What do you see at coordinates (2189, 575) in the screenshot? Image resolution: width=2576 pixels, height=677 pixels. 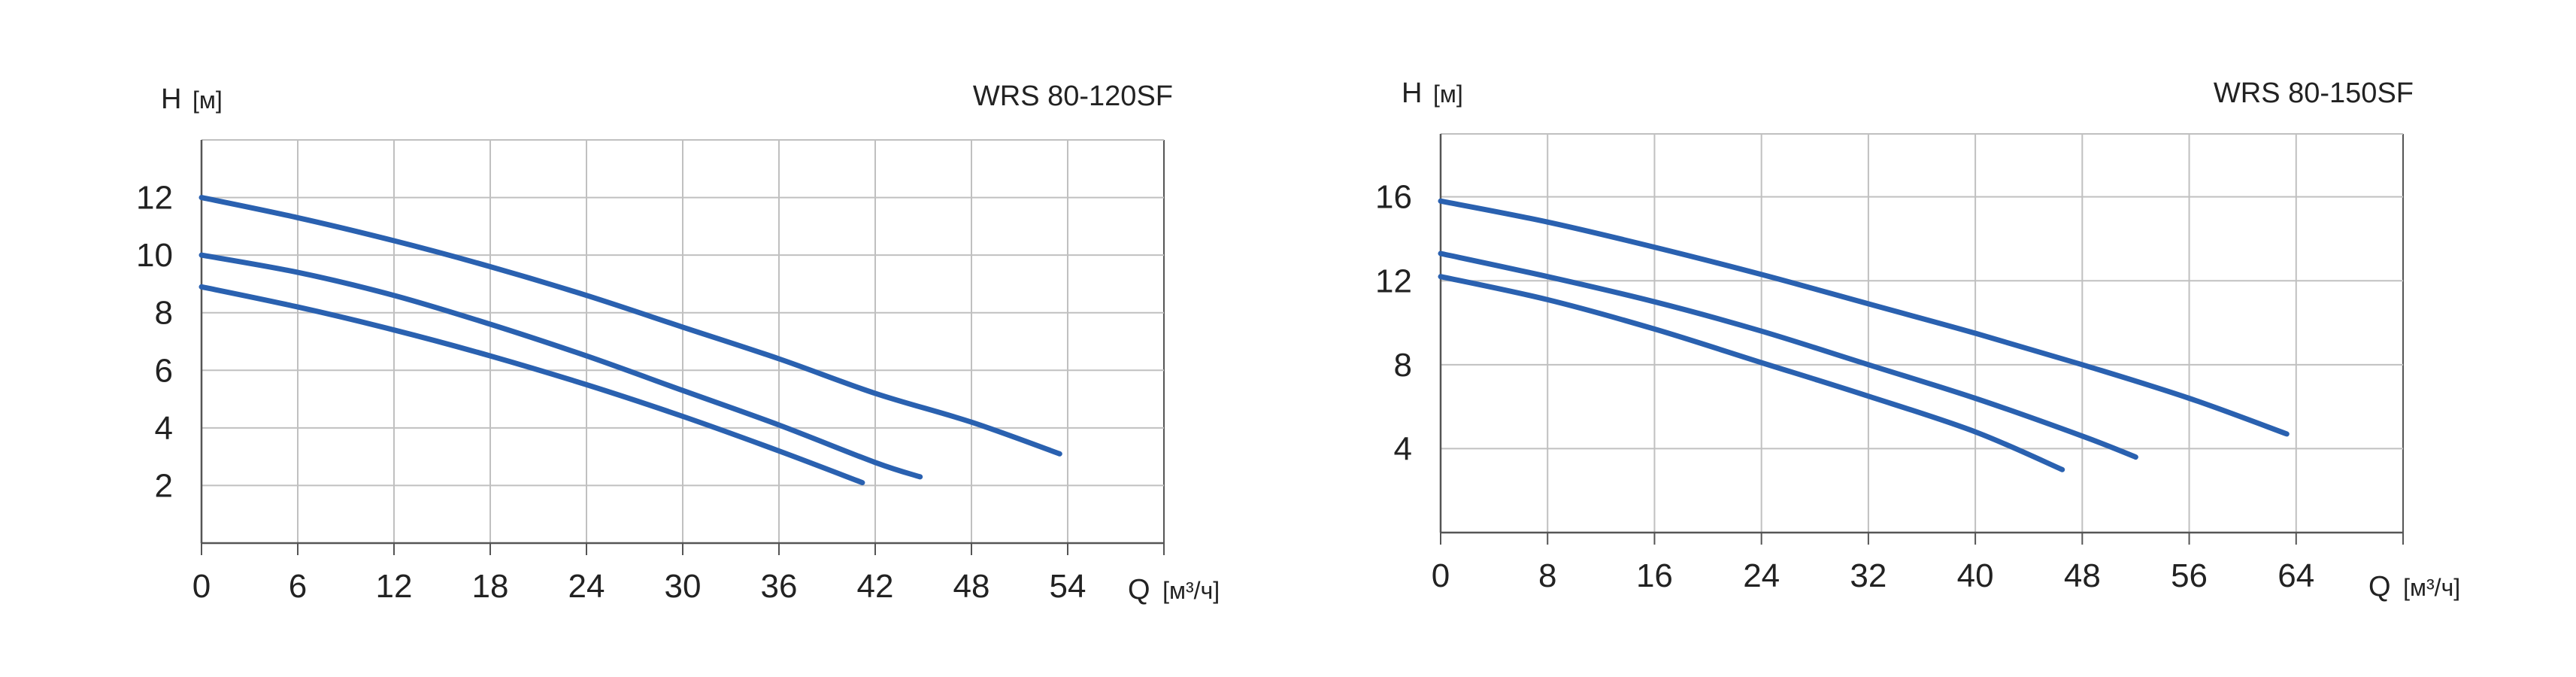 I see `x-tick-label-56: 56` at bounding box center [2189, 575].